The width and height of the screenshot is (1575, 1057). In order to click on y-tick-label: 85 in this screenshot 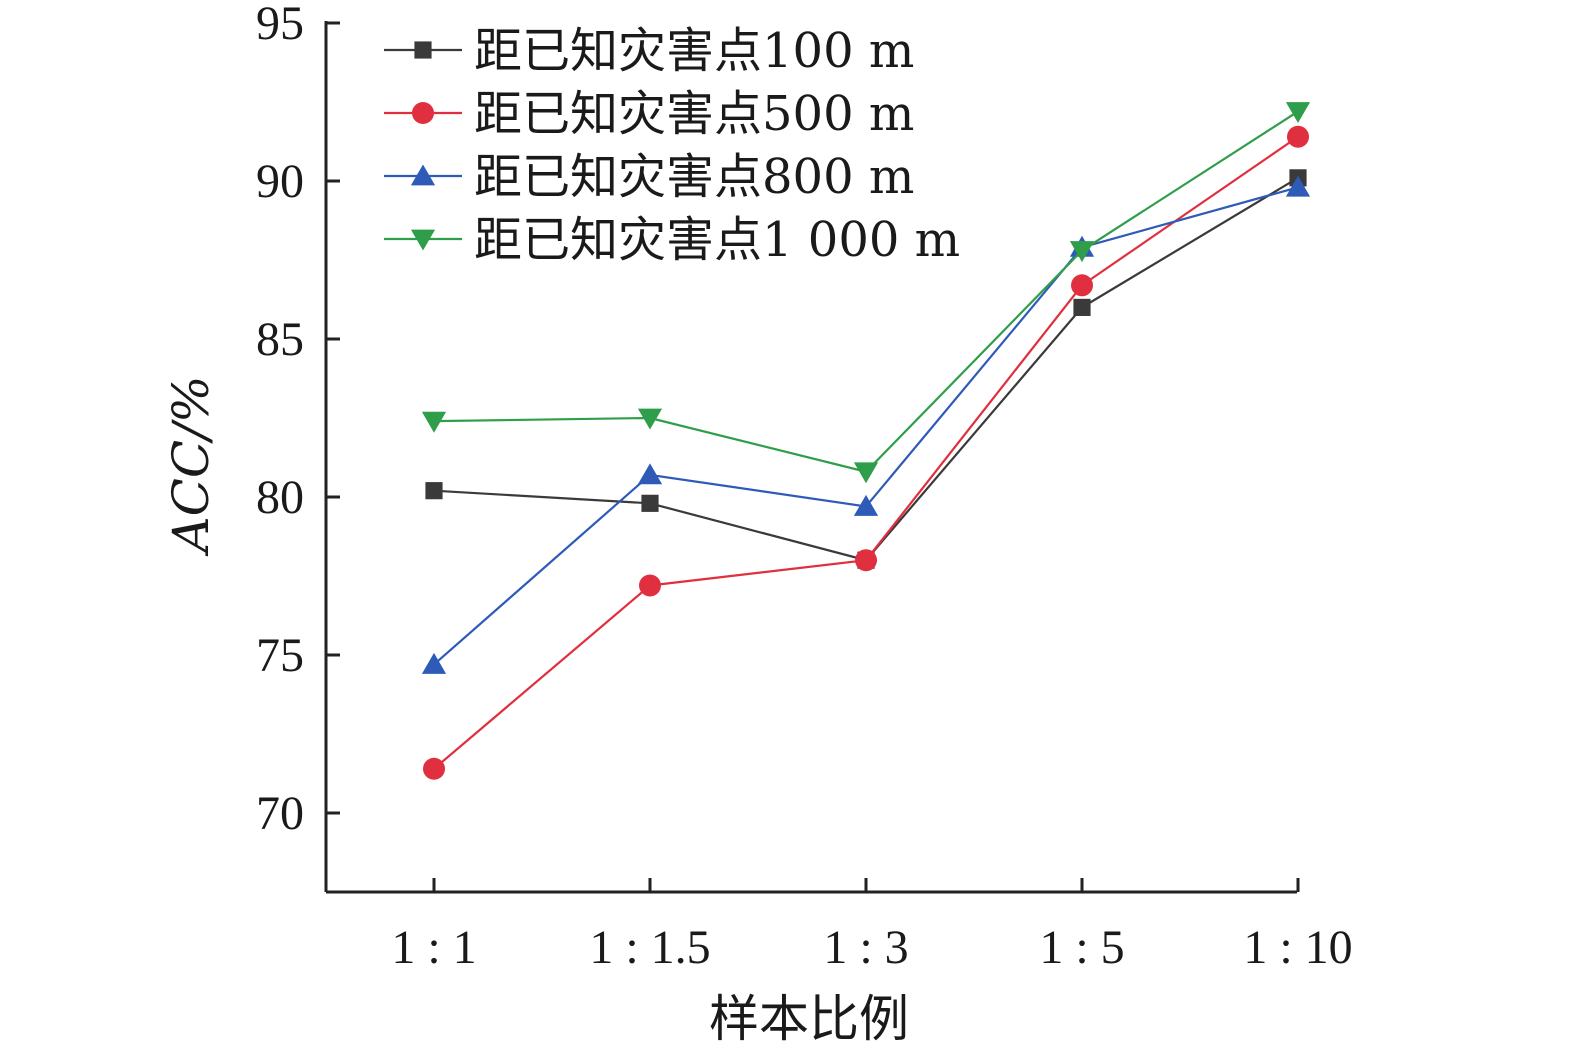, I will do `click(280, 339)`.